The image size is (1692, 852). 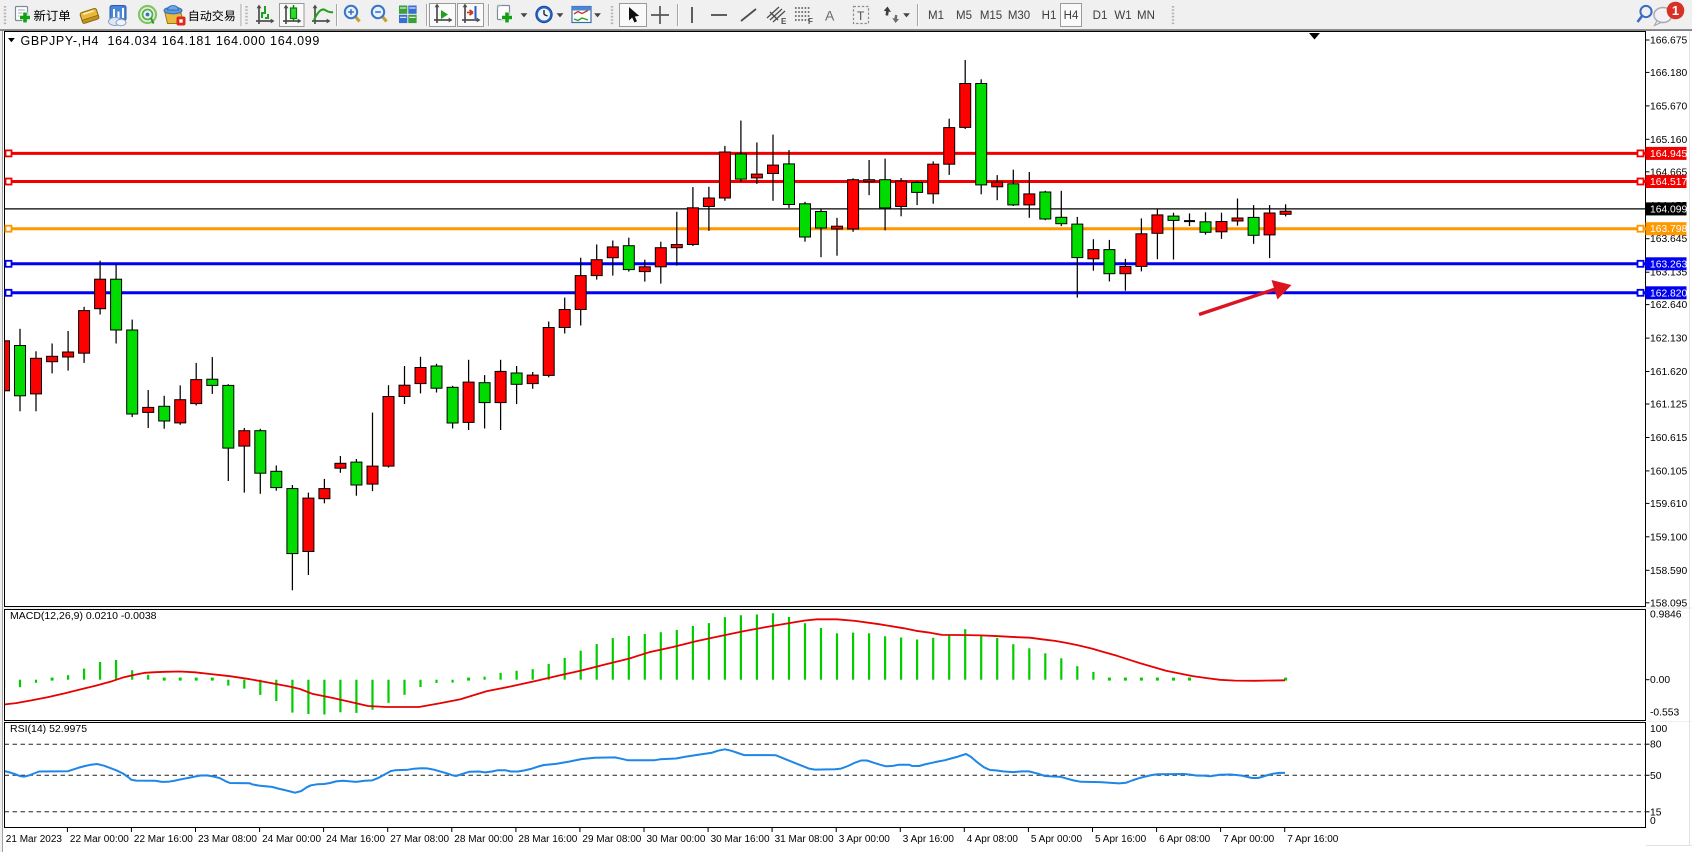 I want to click on svg-text: M1, so click(x=936, y=16).